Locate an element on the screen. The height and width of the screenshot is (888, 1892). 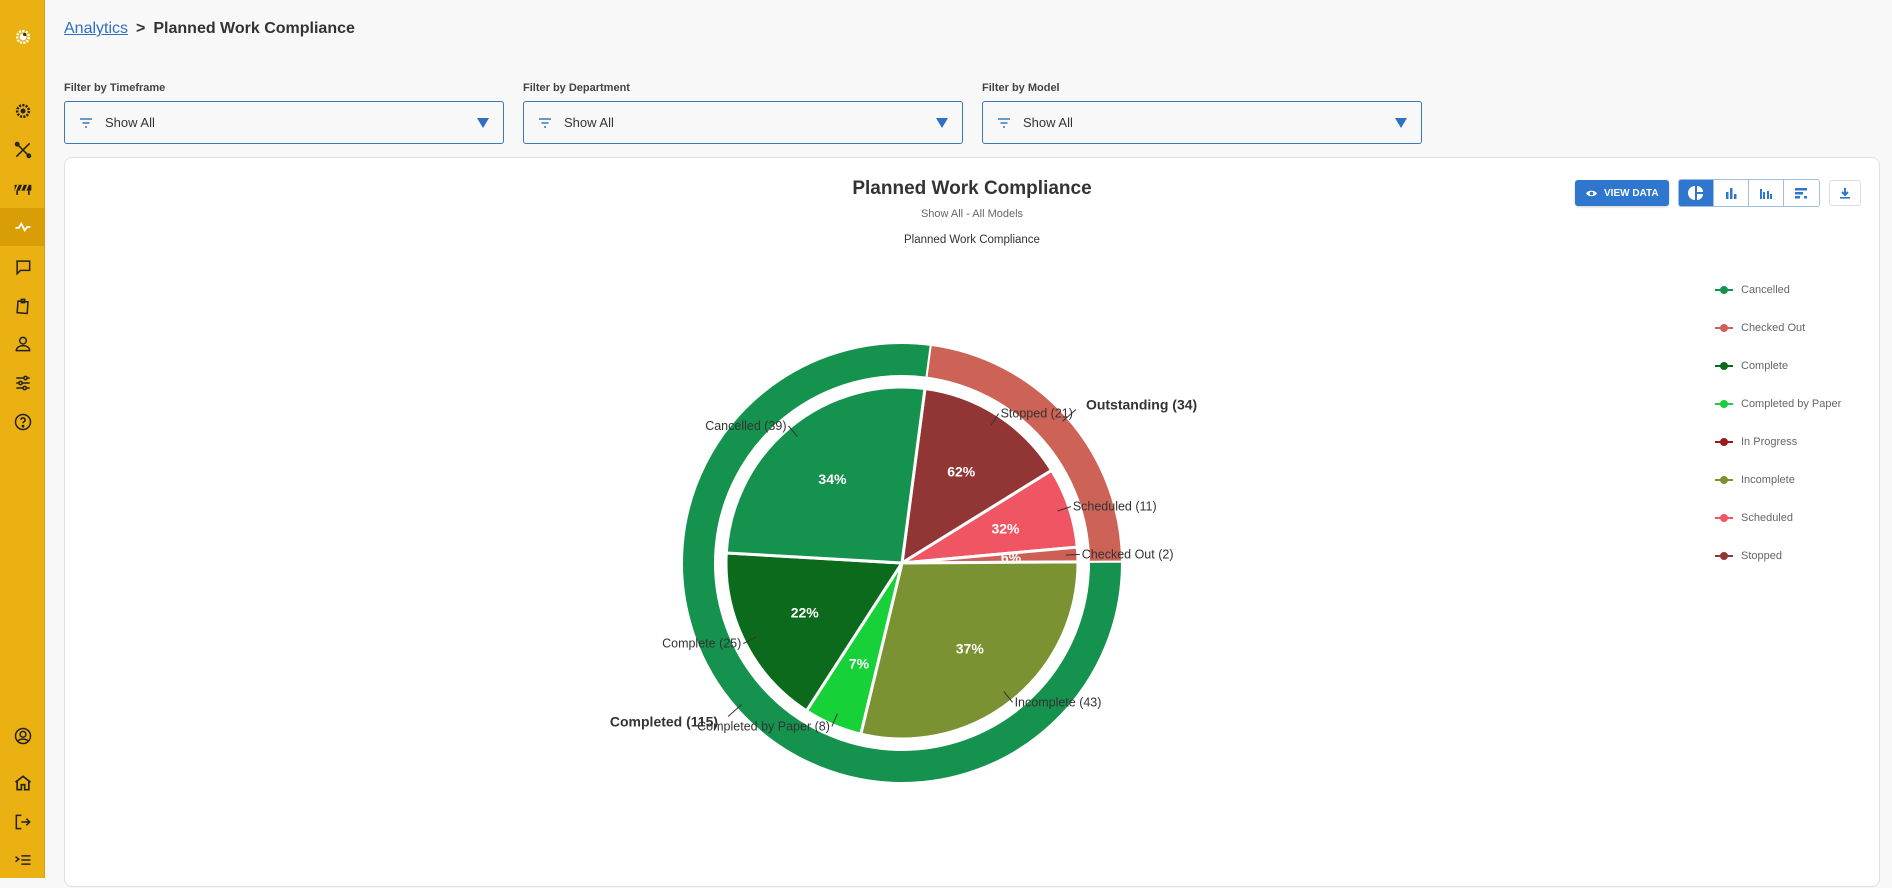
account-icon is located at coordinates (22, 736).